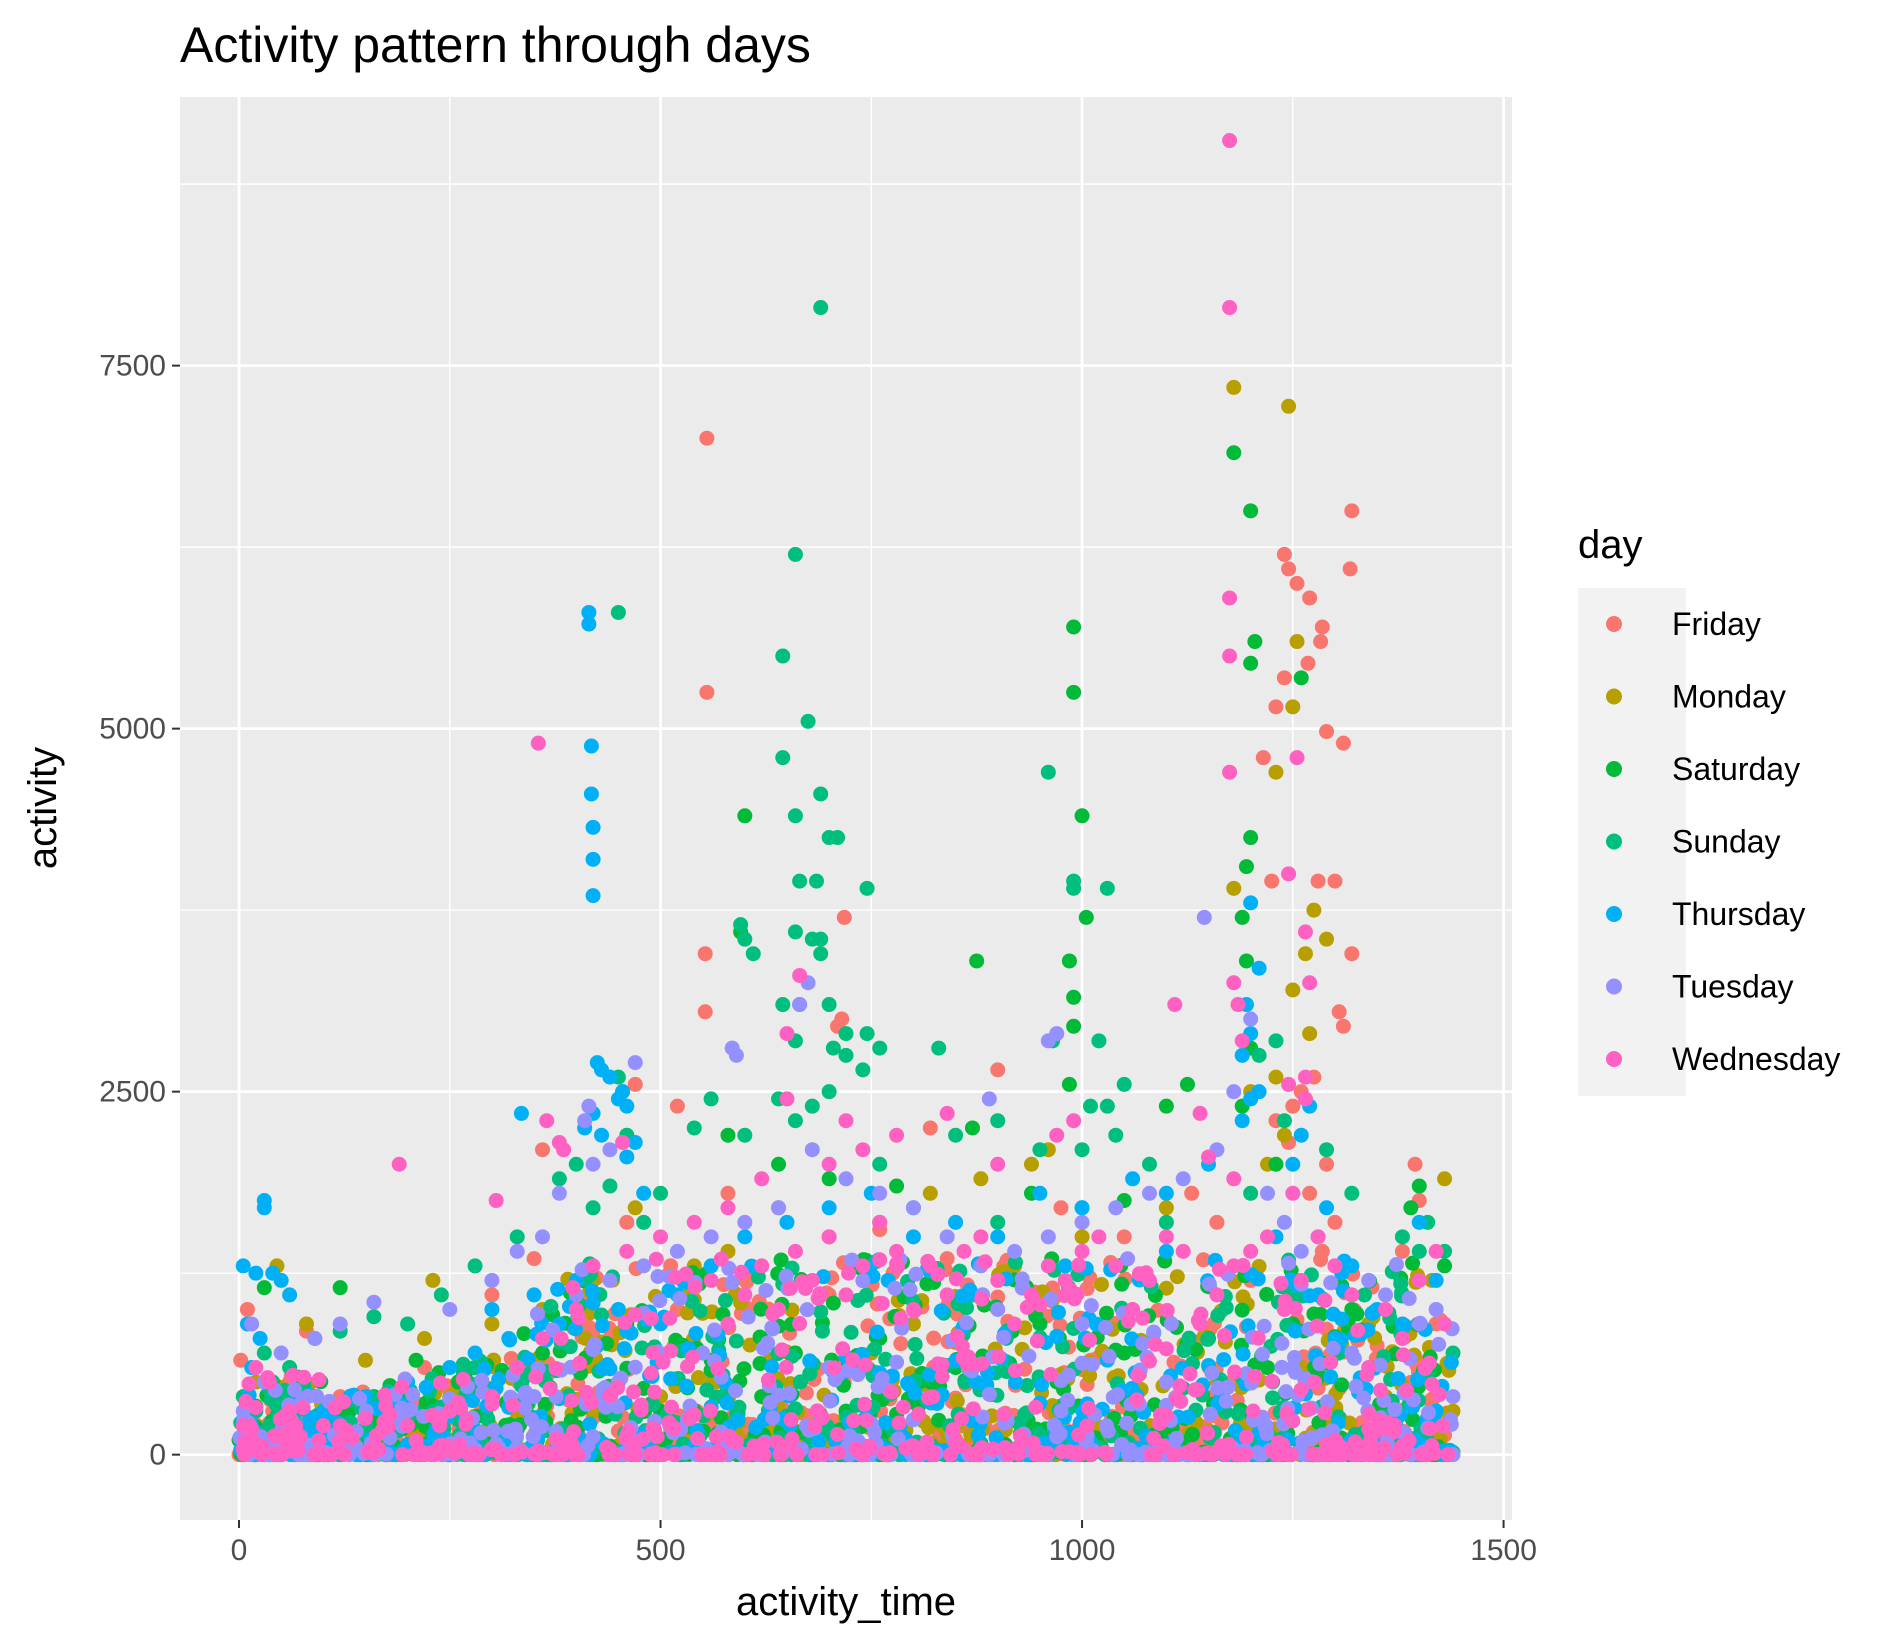  Describe the element at coordinates (1683, 624) in the screenshot. I see `legend-item-friday: Friday` at that location.